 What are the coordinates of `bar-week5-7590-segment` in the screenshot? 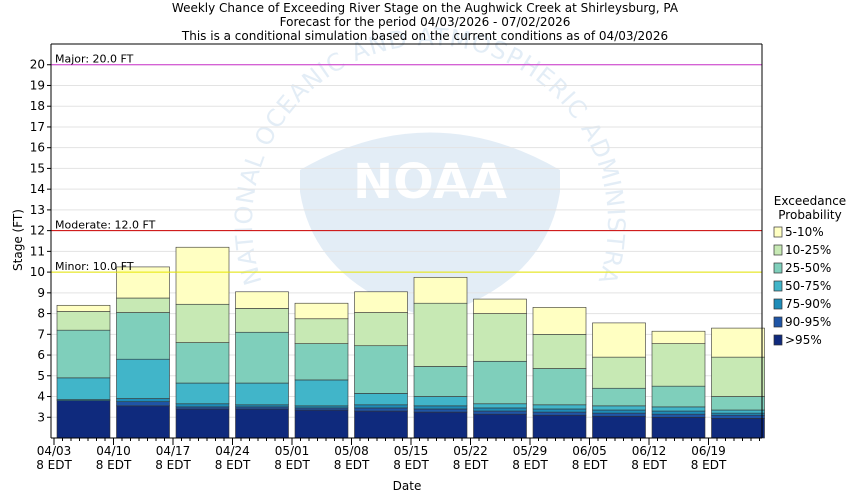 It's located at (321, 407).